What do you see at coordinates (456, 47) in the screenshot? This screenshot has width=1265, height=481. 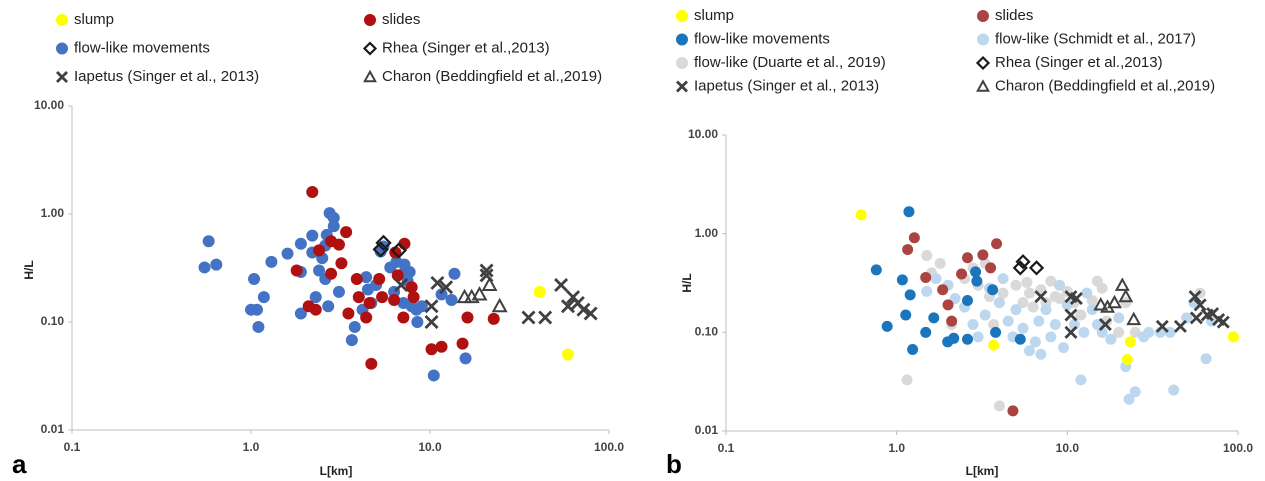 I see `legend-item: Rhea (Singer et al.,2013)` at bounding box center [456, 47].